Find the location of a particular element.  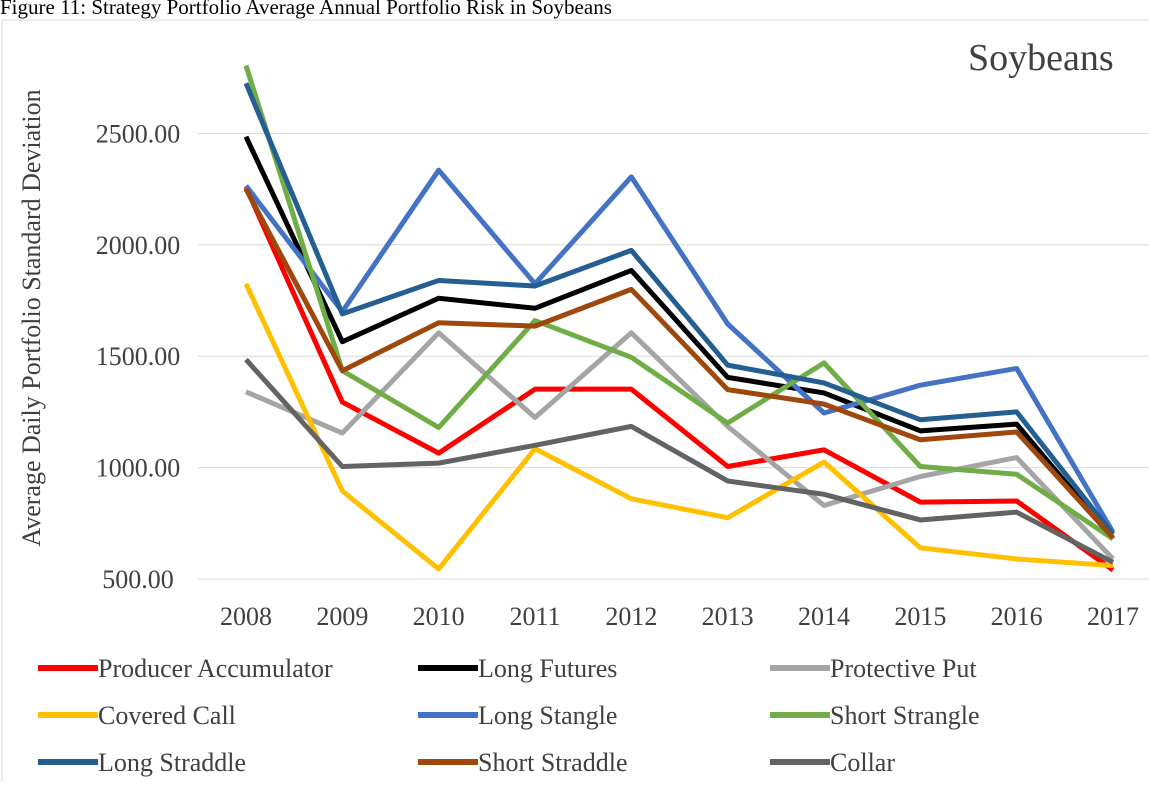

x-tick-label: 2008 is located at coordinates (246, 616).